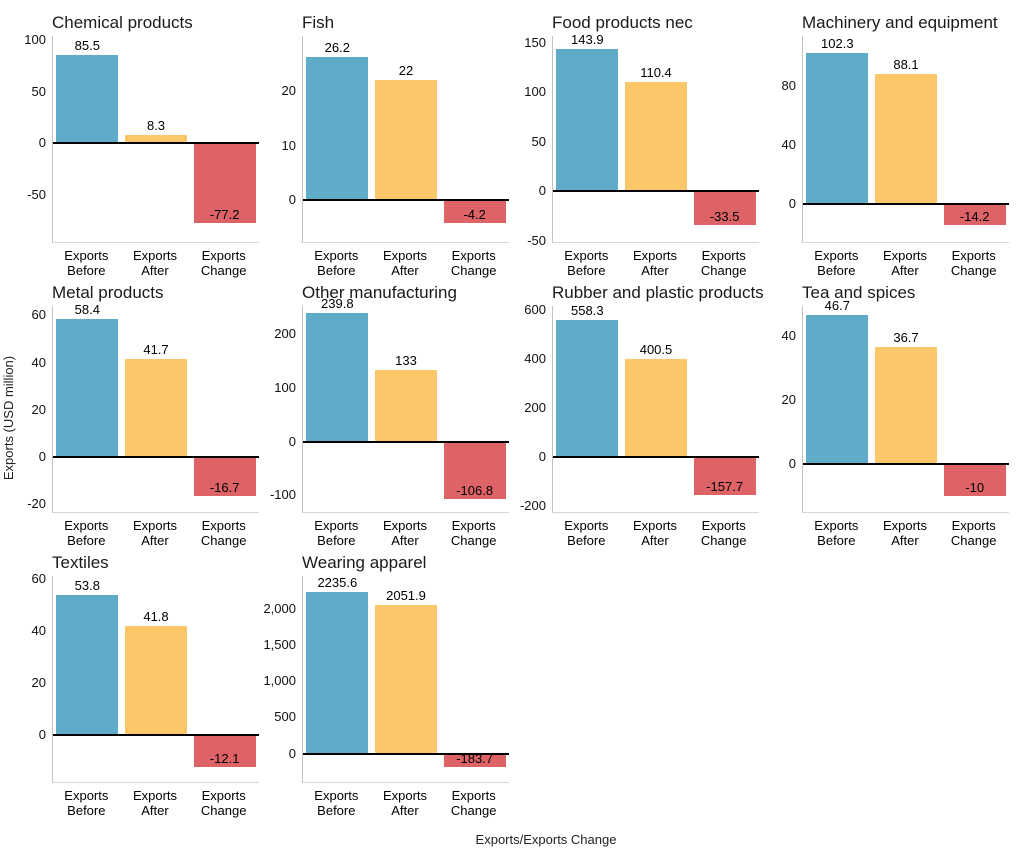 The image size is (1024, 853). What do you see at coordinates (34, 676) in the screenshot?
I see `y-axis: 60 40 20 0` at bounding box center [34, 676].